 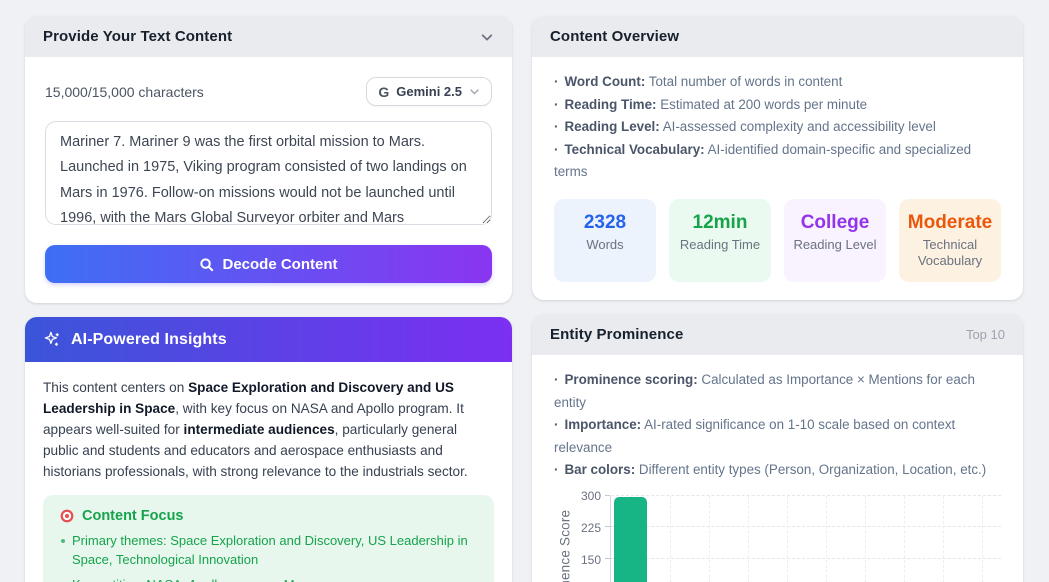 I want to click on summary-segment: This content centers on, so click(x=116, y=387).